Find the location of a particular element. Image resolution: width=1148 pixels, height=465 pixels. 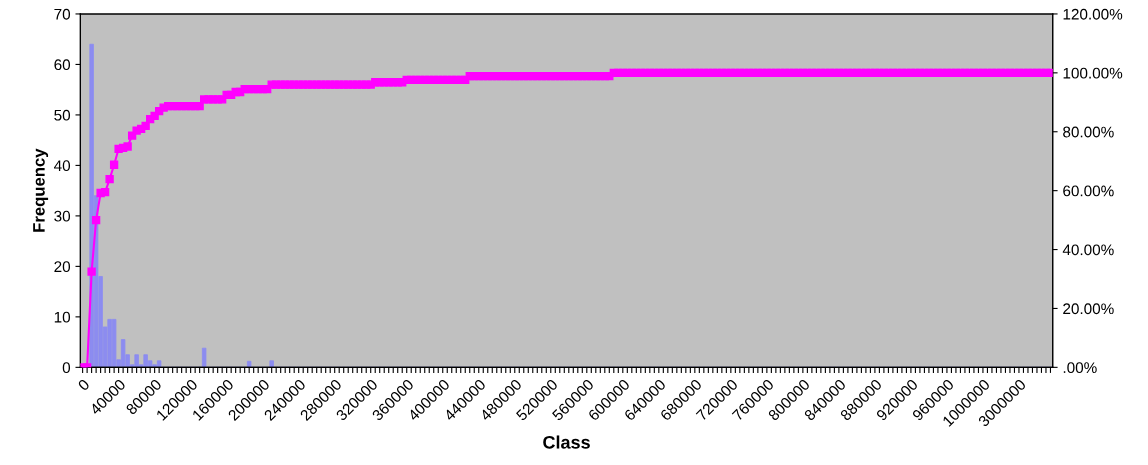

y-axis-title: Frequency is located at coordinates (41, 190).